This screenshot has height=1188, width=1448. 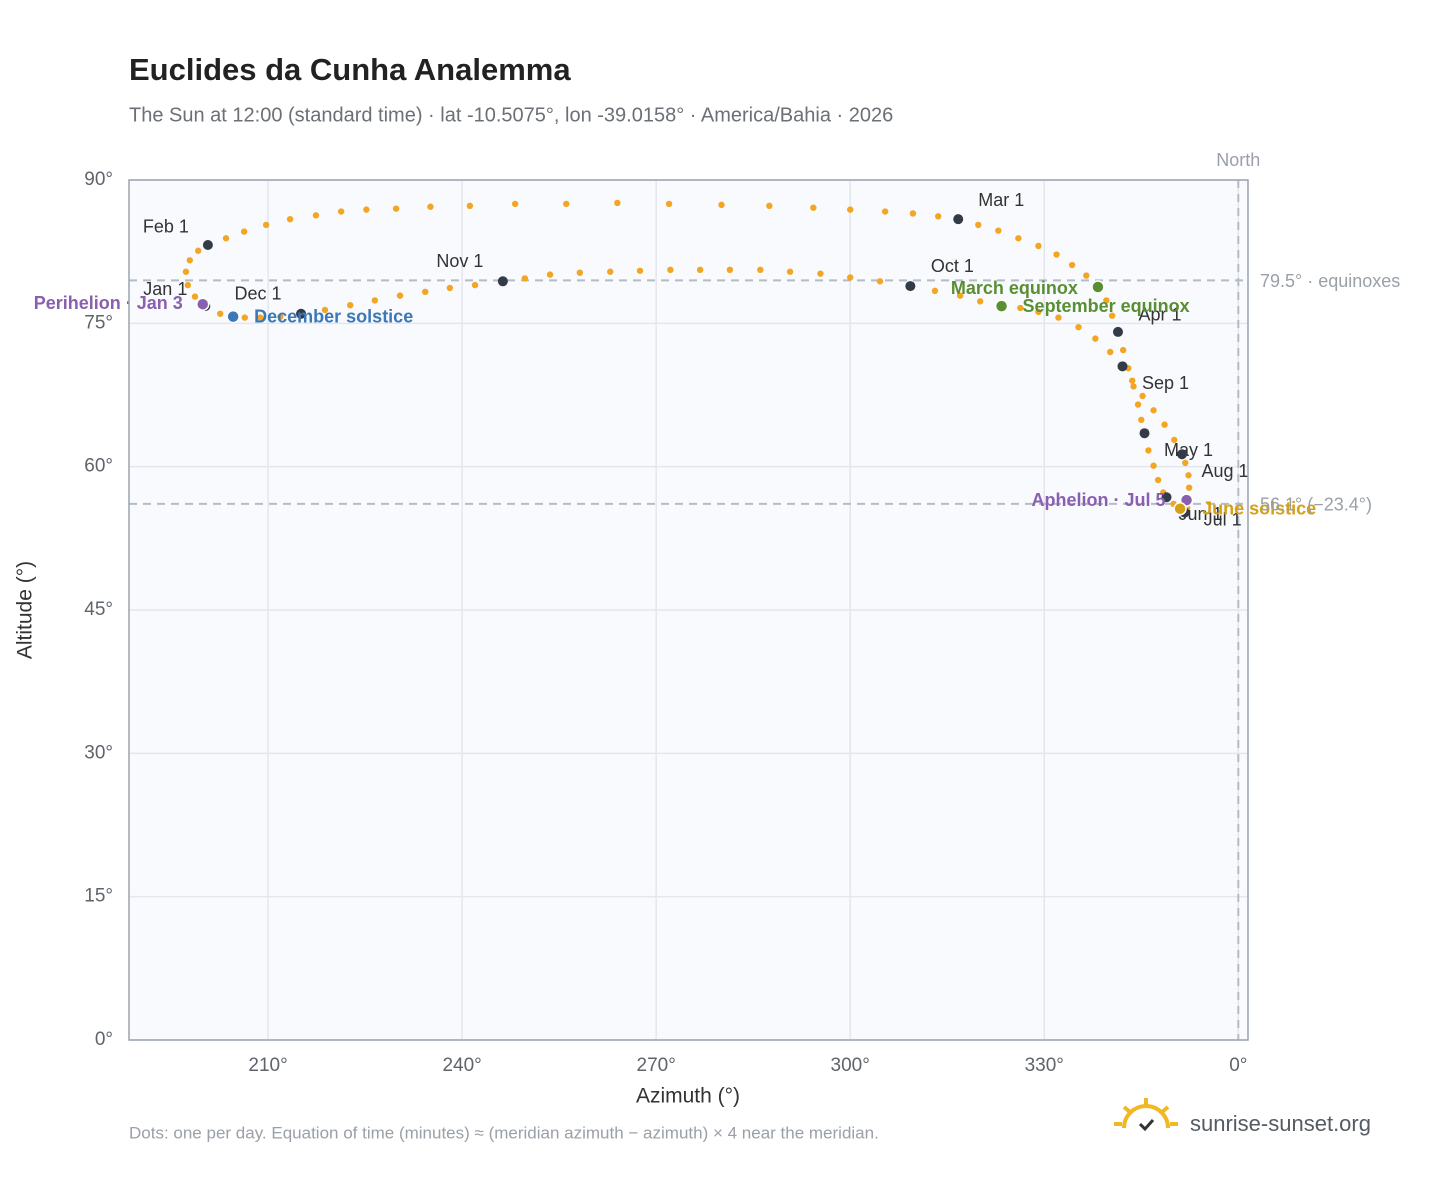 What do you see at coordinates (98, 179) in the screenshot?
I see `y-tick-label: 90°` at bounding box center [98, 179].